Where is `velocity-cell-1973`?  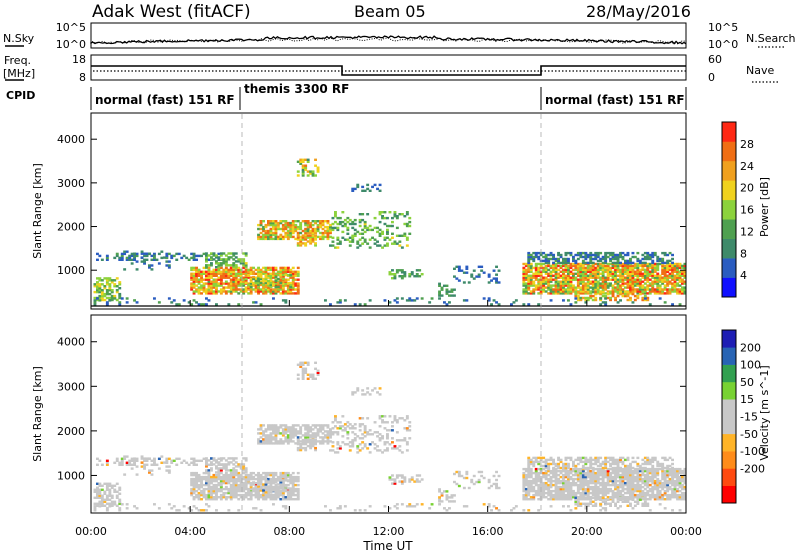
velocity-cell-1973 is located at coordinates (638, 479).